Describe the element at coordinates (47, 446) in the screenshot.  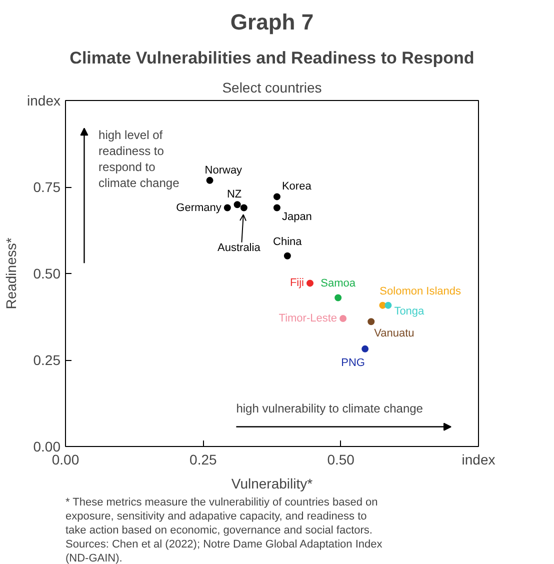
I see `y-tick-label: 0.00` at that location.